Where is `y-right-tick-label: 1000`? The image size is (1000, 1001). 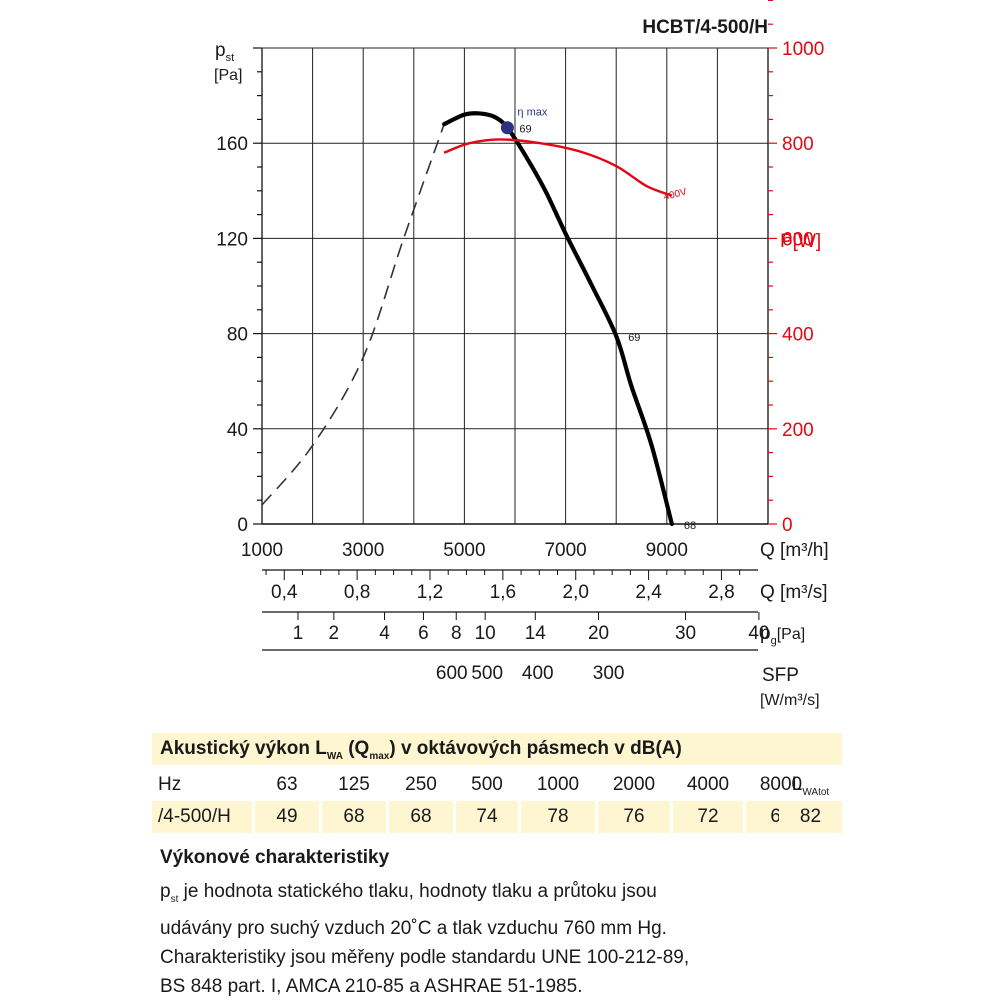
y-right-tick-label: 1000 is located at coordinates (803, 49).